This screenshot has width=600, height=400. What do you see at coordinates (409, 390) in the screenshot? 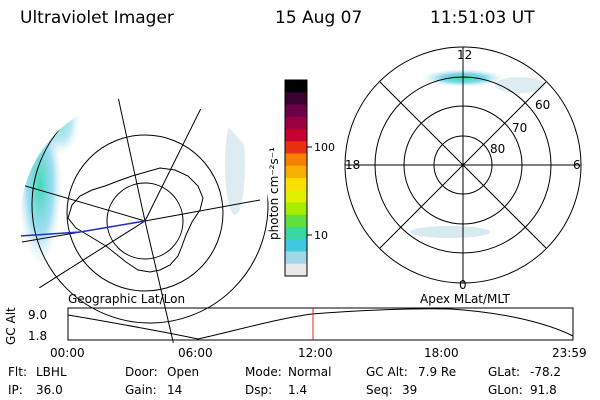
I see `info-seq-value: 39` at bounding box center [409, 390].